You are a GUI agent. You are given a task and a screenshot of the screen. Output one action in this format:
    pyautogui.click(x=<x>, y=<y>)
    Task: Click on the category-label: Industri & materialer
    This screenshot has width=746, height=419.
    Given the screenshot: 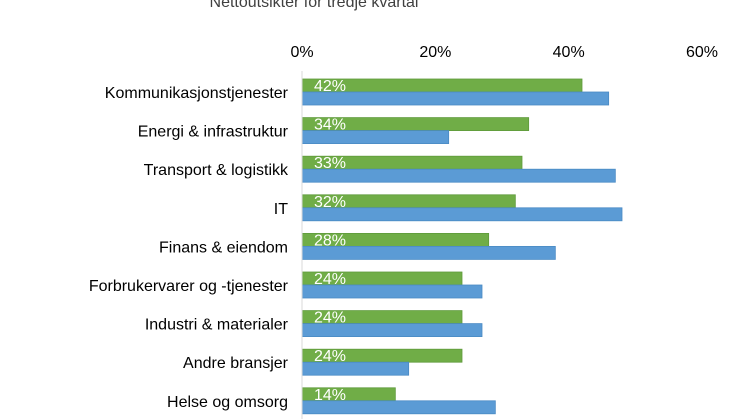 What is the action you would take?
    pyautogui.click(x=217, y=325)
    